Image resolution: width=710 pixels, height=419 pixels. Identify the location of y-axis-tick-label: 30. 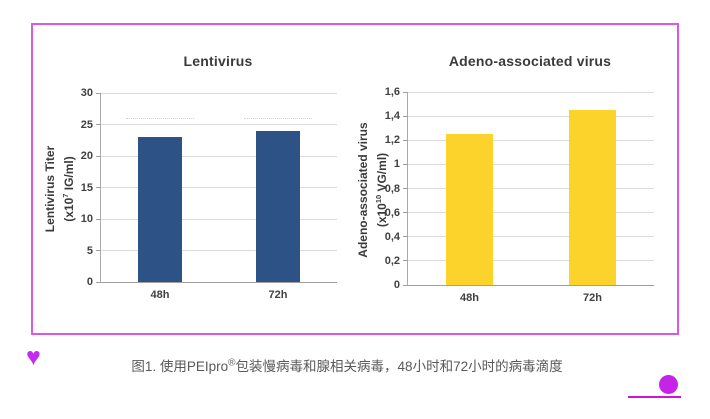
(86, 93).